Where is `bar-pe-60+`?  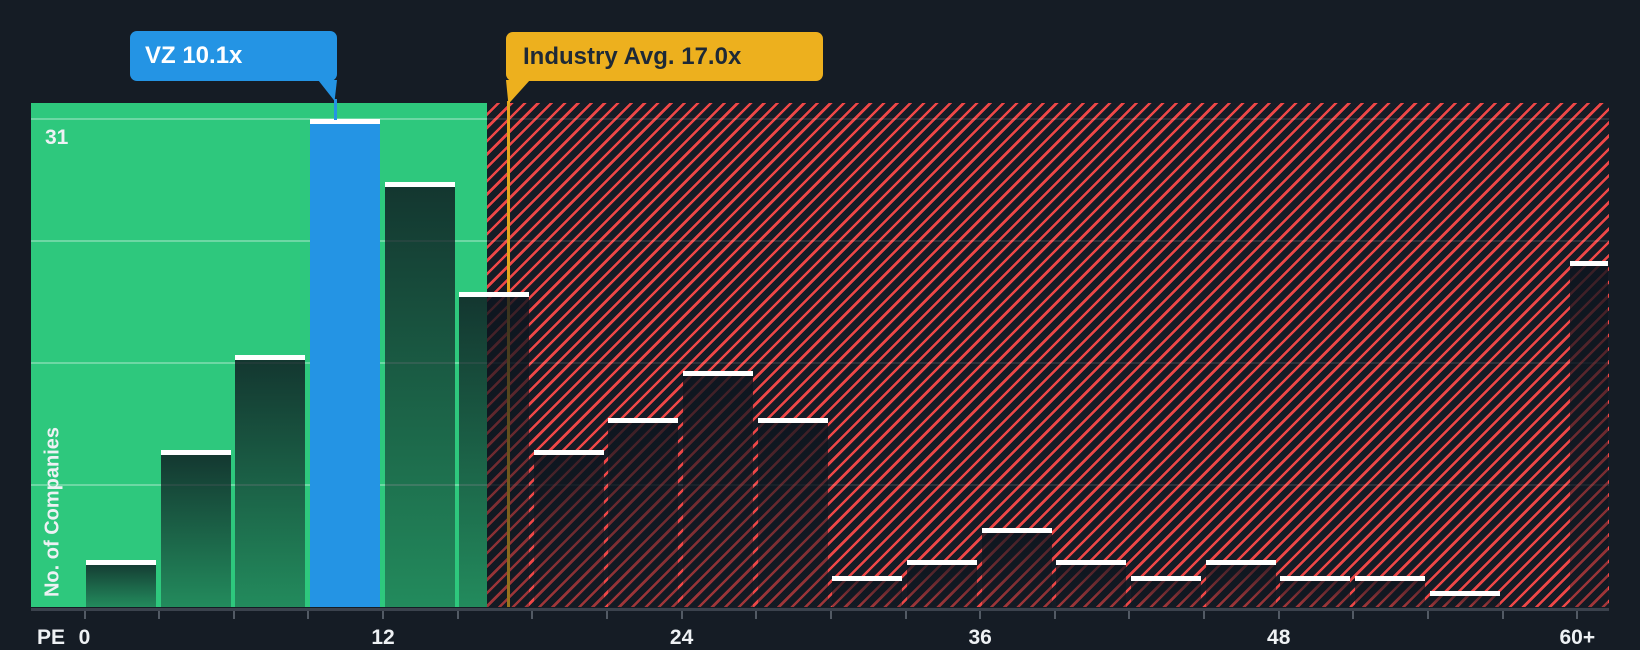
bar-pe-60+ is located at coordinates (1589, 433).